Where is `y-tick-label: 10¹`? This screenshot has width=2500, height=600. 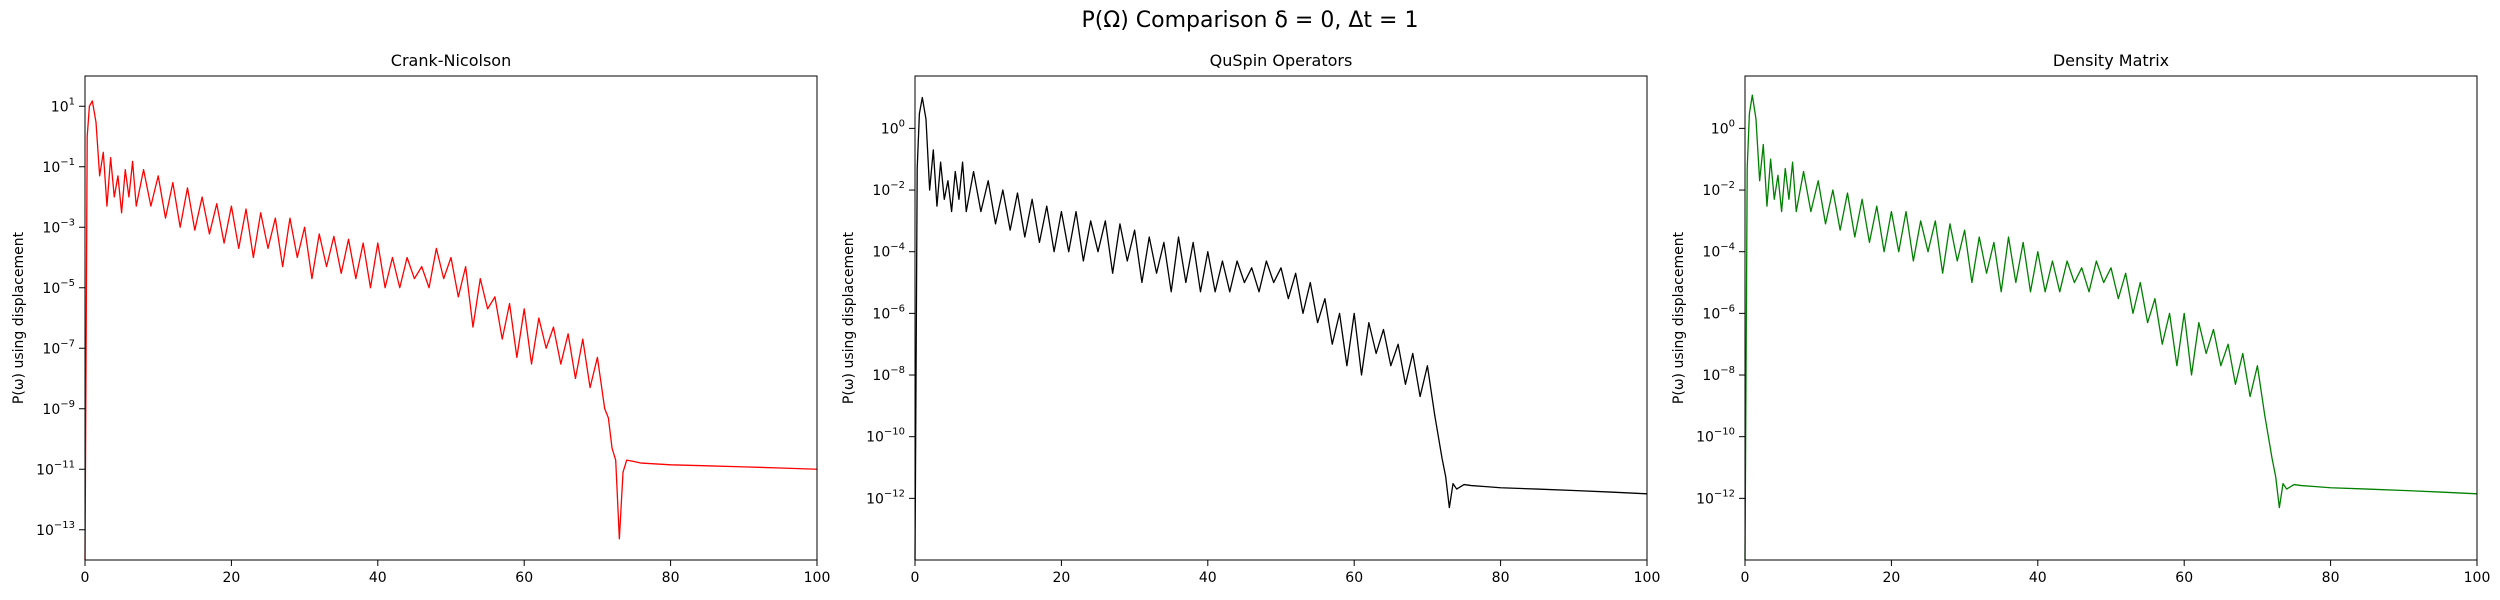
y-tick-label: 10¹ is located at coordinates (63, 105).